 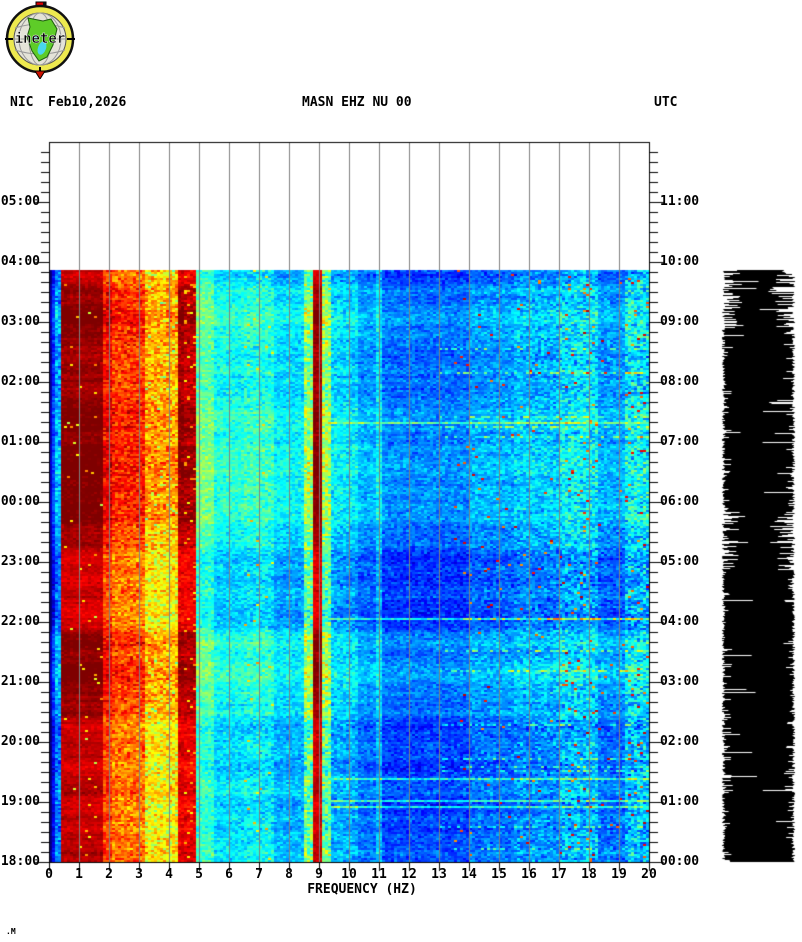 I want to click on left-time-label: 03:00, so click(x=20, y=321).